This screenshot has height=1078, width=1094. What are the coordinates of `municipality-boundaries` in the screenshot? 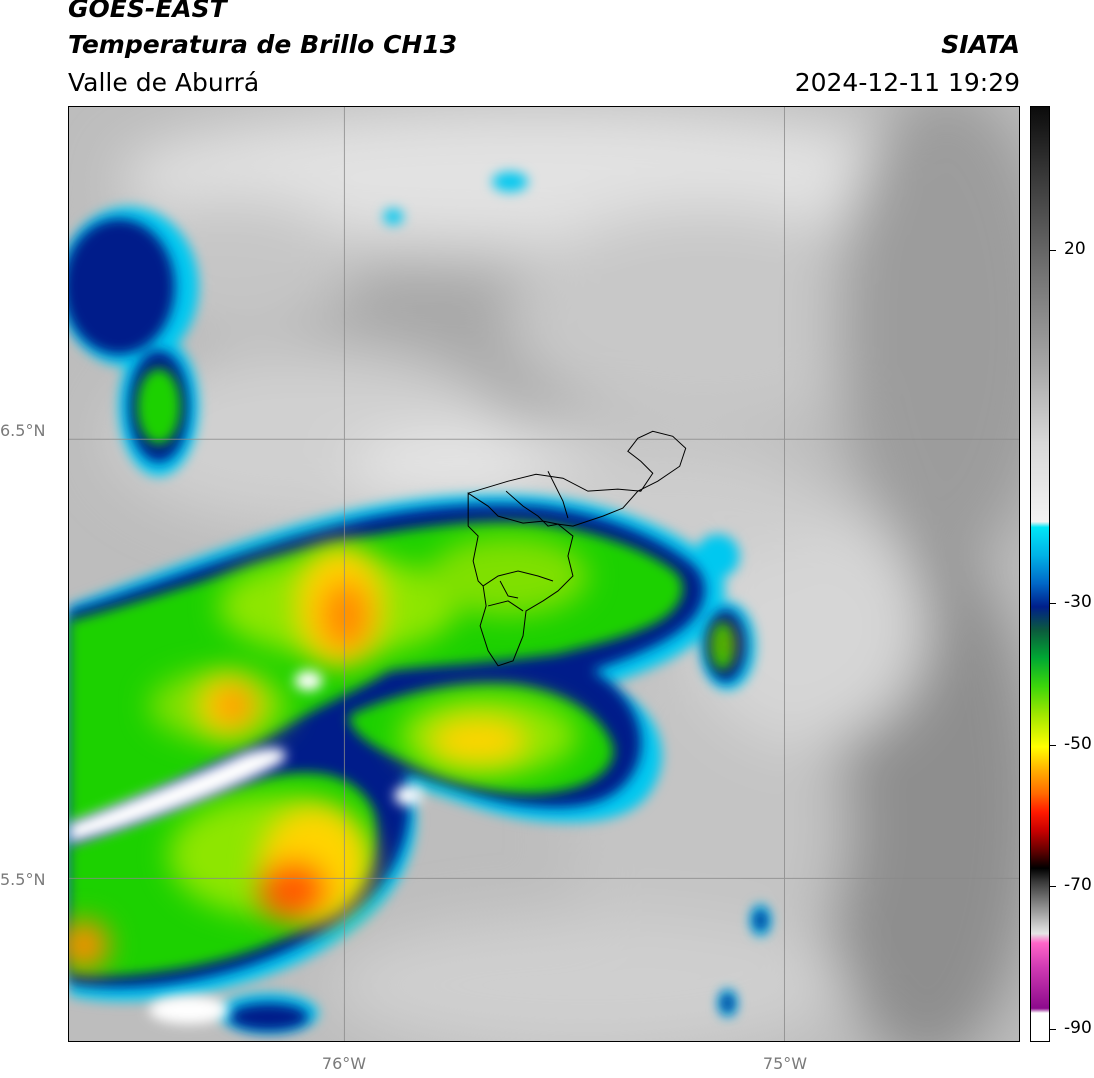 It's located at (577, 548).